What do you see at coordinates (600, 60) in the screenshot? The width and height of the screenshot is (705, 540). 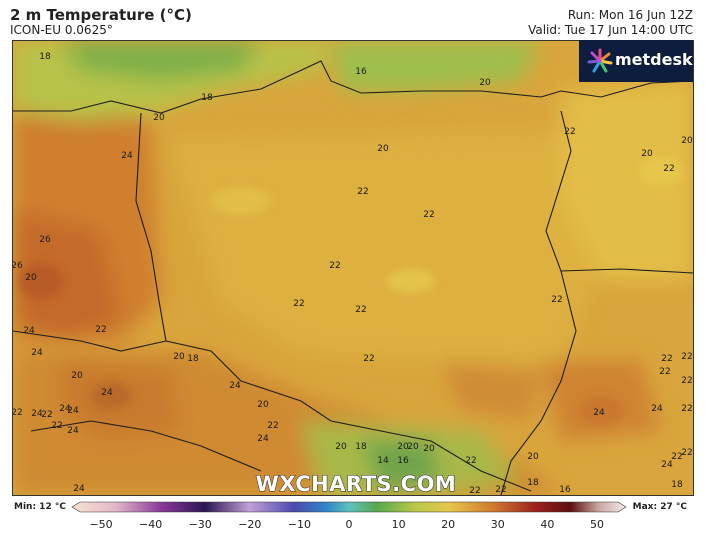 I see `metdesk-logo-icon` at bounding box center [600, 60].